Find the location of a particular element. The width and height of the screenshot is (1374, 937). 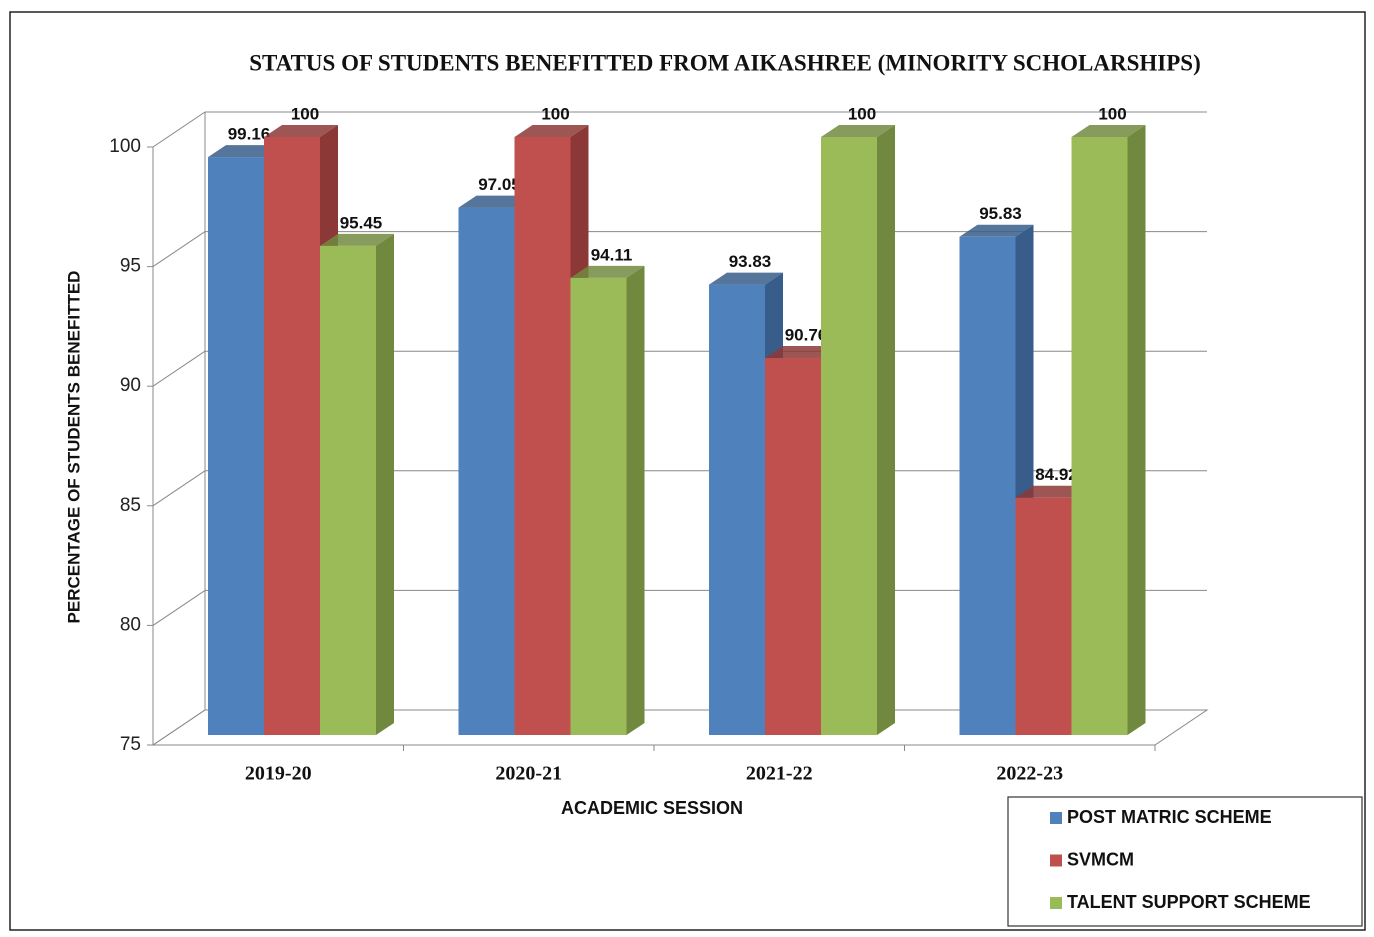

x-axis-label: ACADEMIC SESSION is located at coordinates (652, 808).